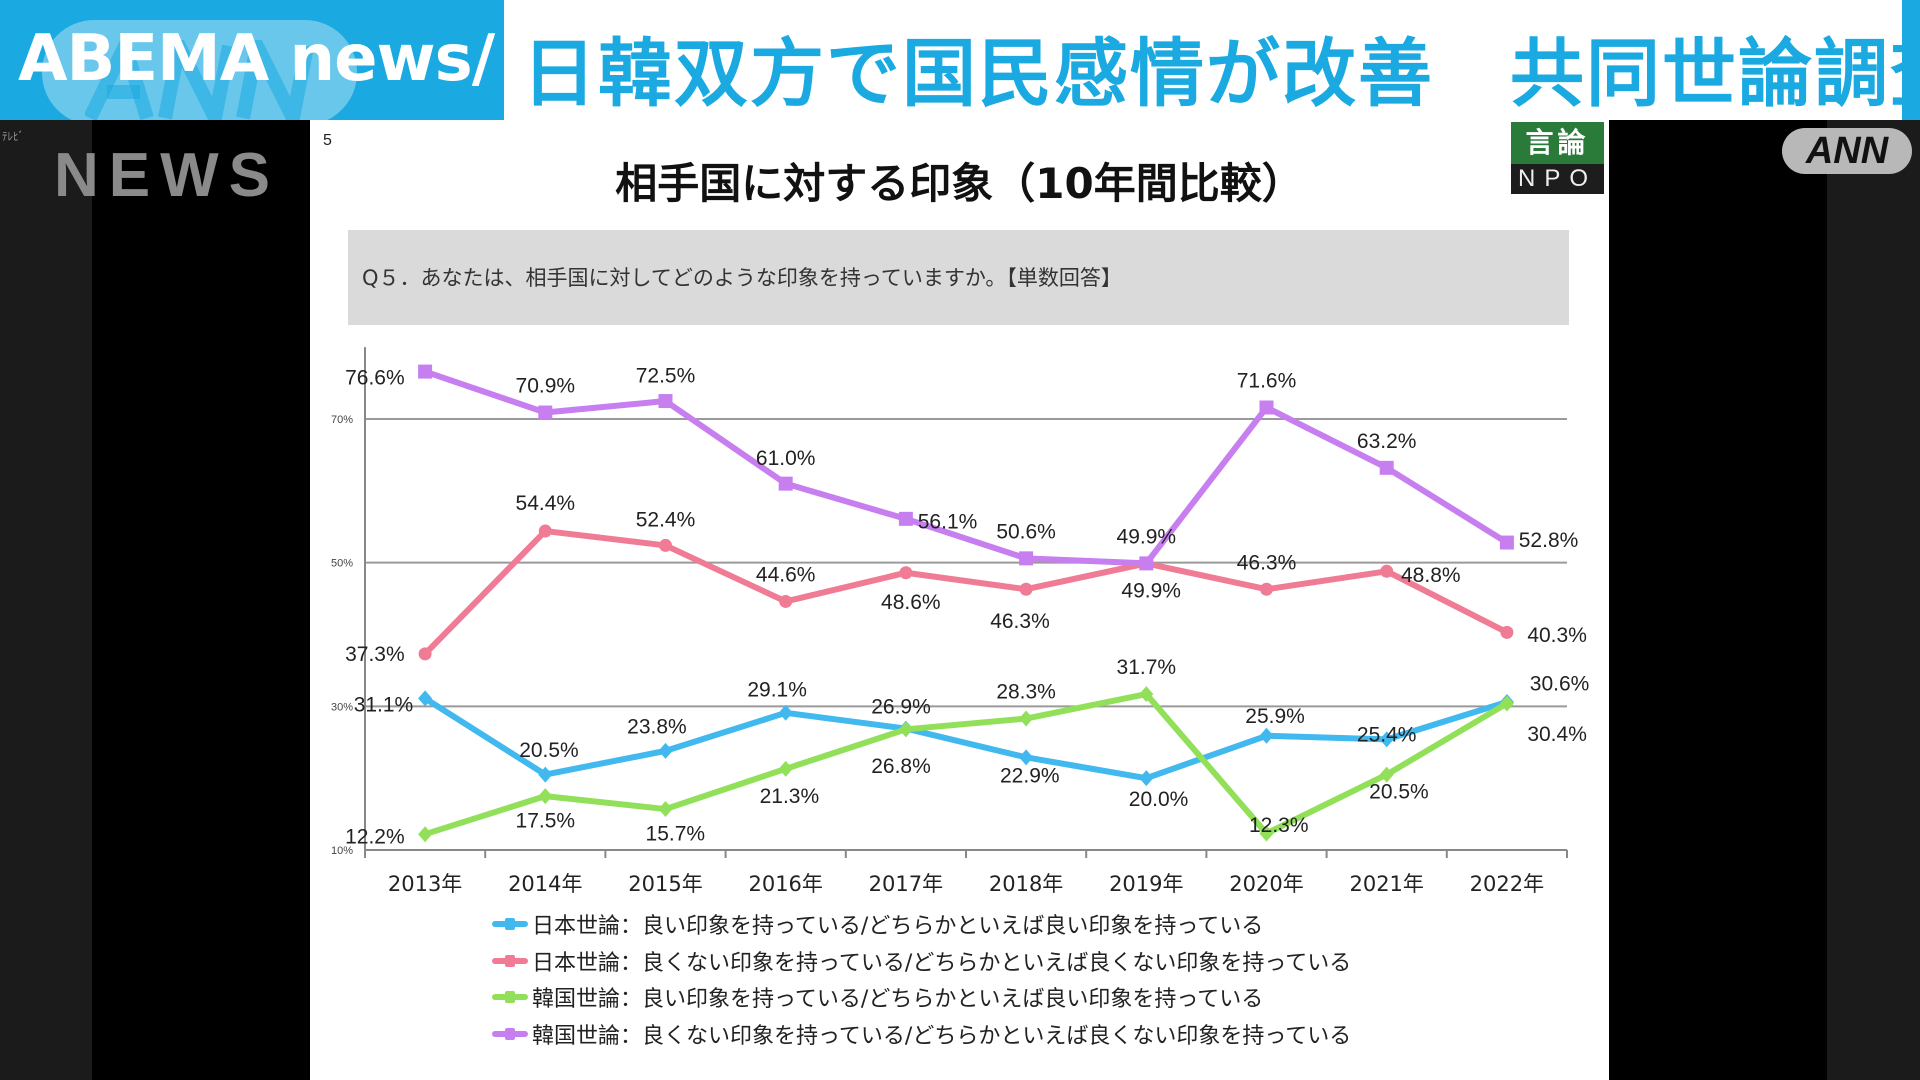 This screenshot has height=1080, width=1920. Describe the element at coordinates (546, 503) in the screenshot. I see `data-label: 54.4%` at that location.